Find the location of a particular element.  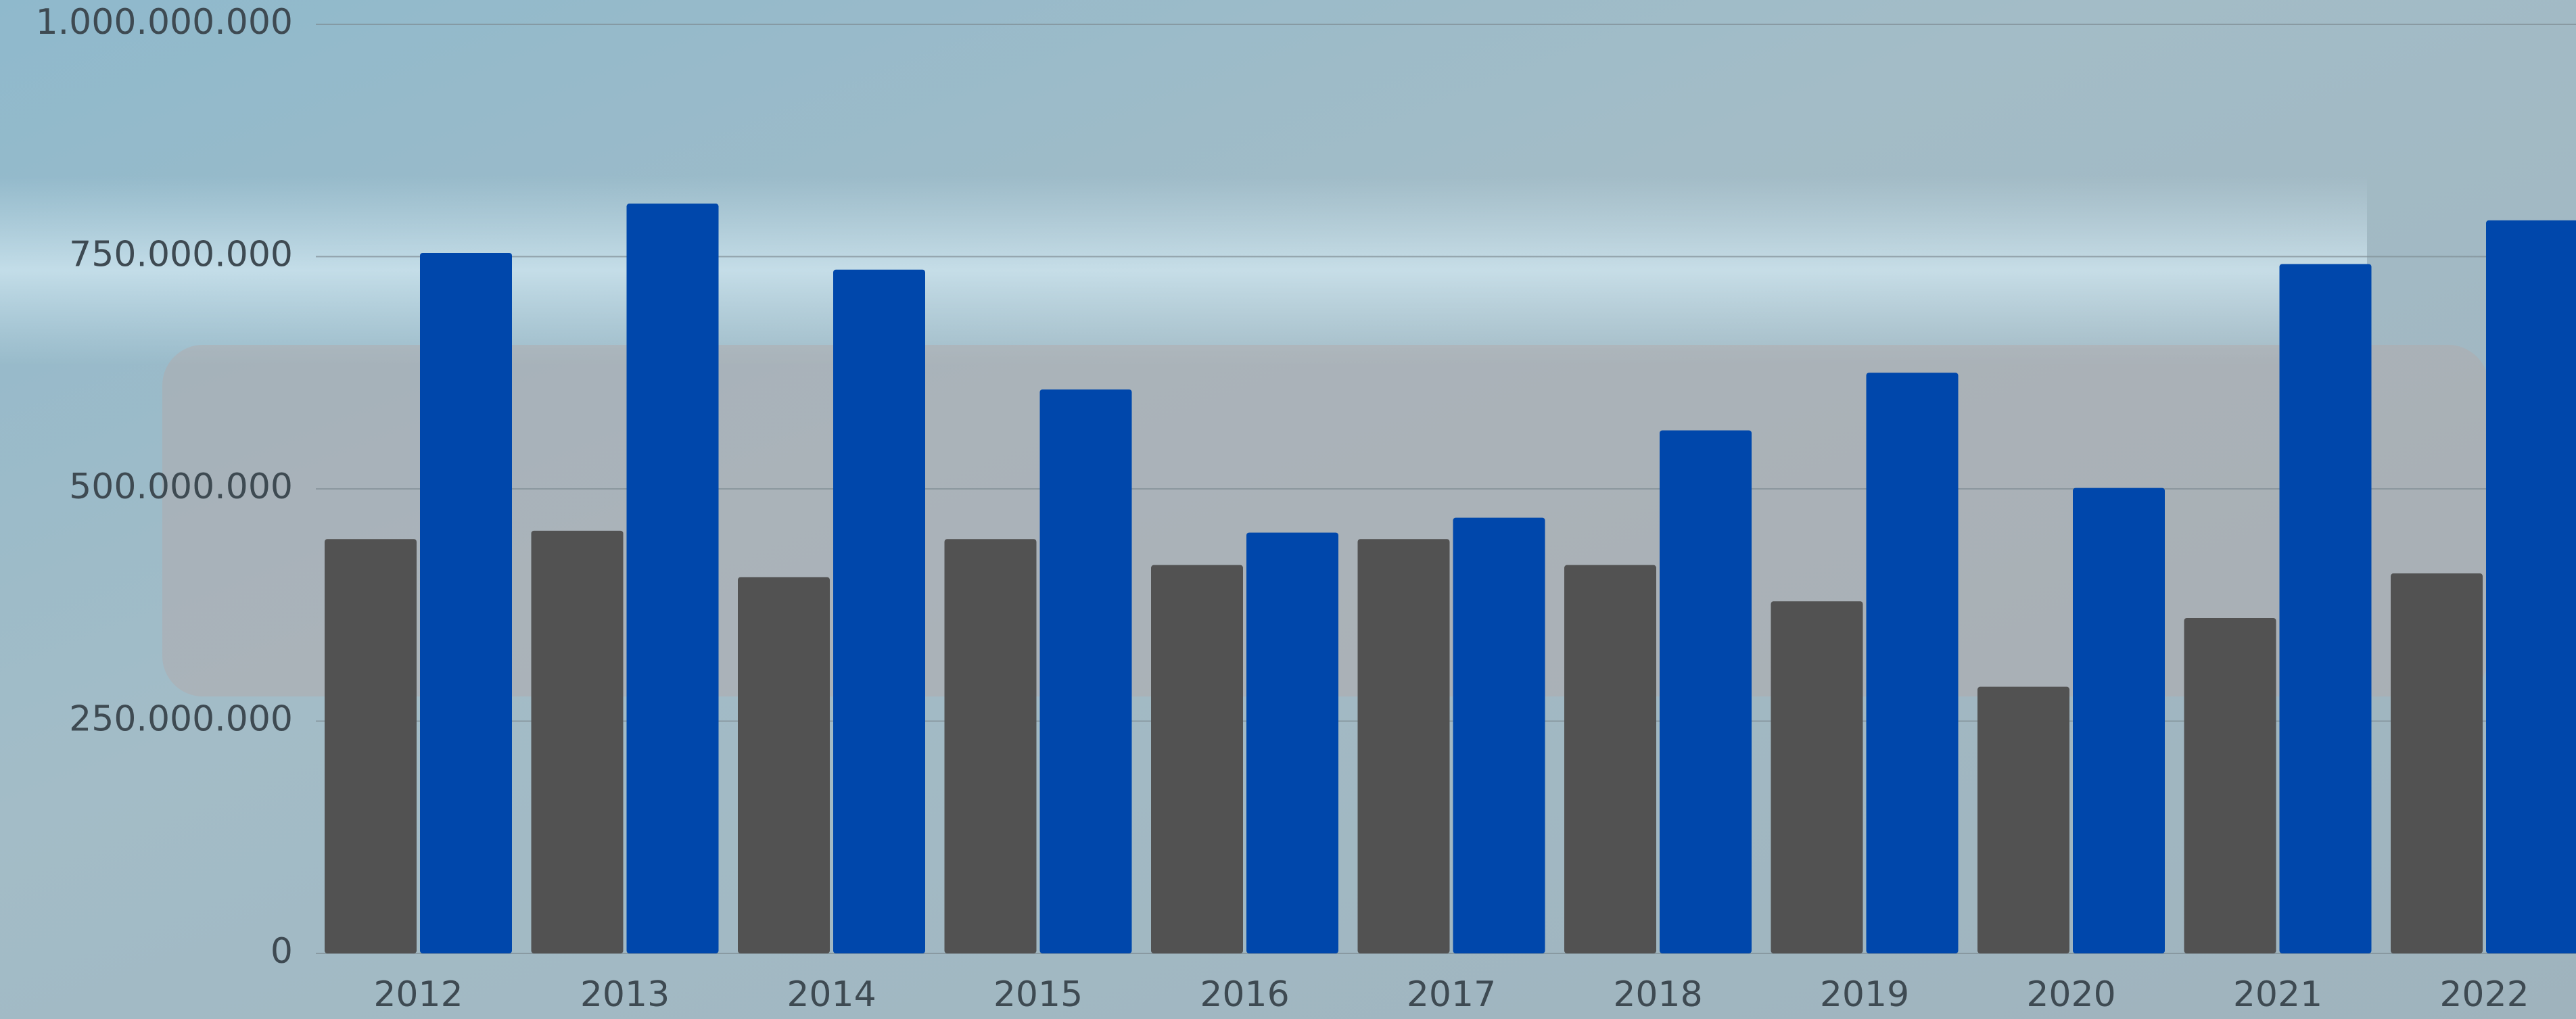

x-tick-label: 2012 is located at coordinates (418, 994).